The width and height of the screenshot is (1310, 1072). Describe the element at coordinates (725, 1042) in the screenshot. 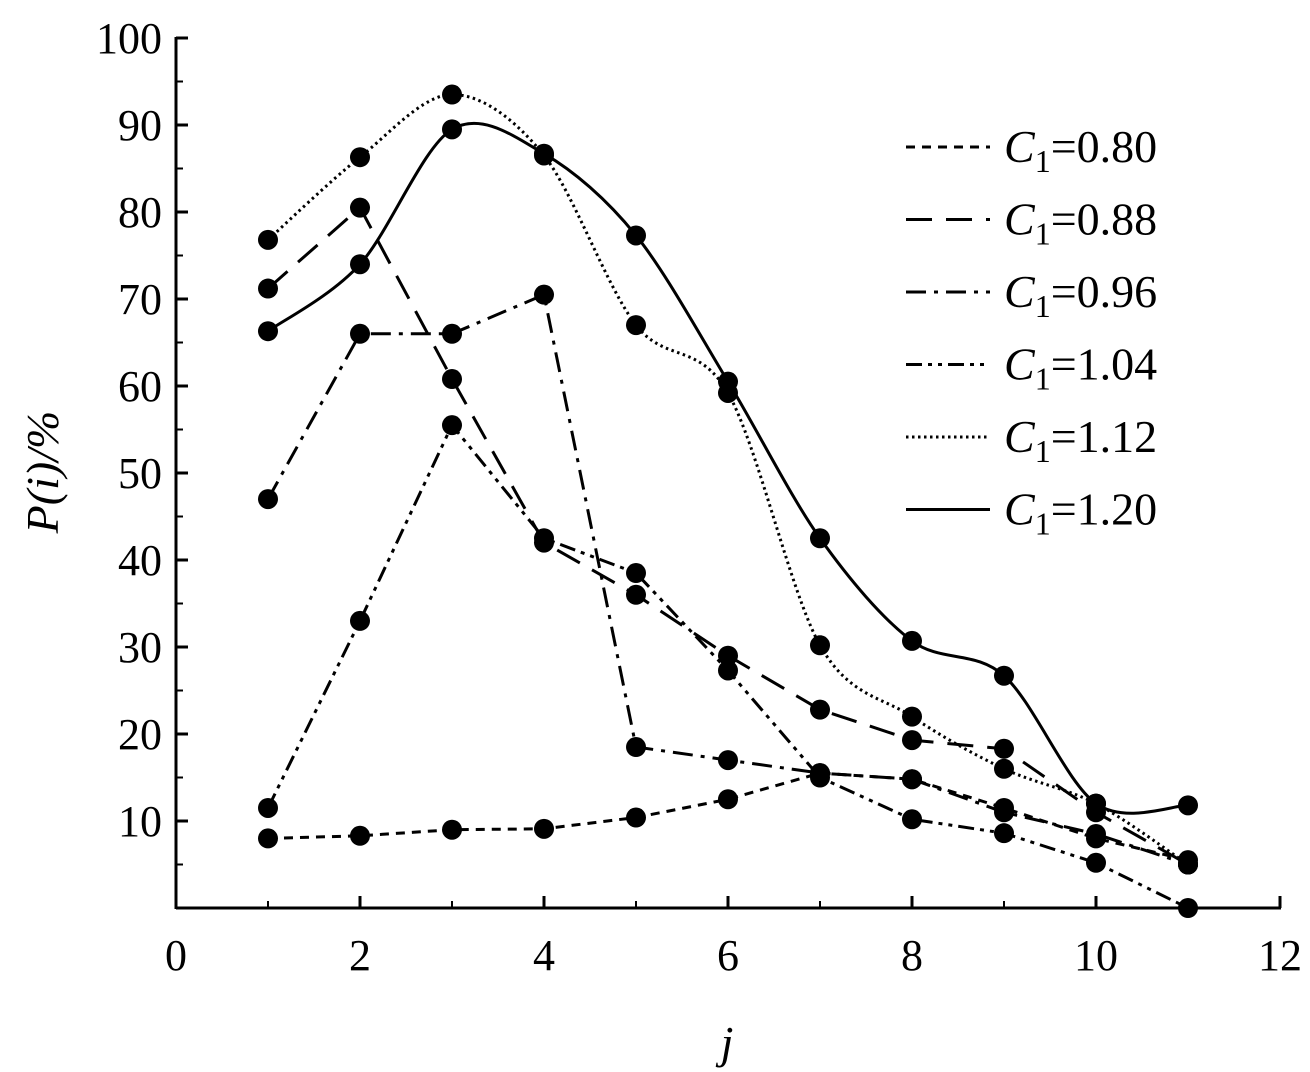

I see `x-axis-title: j` at that location.